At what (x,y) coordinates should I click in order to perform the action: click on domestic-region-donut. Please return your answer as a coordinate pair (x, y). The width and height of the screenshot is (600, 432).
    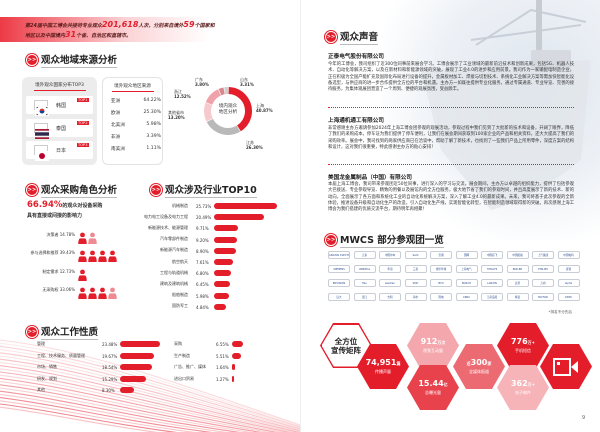
    Looking at the image, I should click on (228, 111).